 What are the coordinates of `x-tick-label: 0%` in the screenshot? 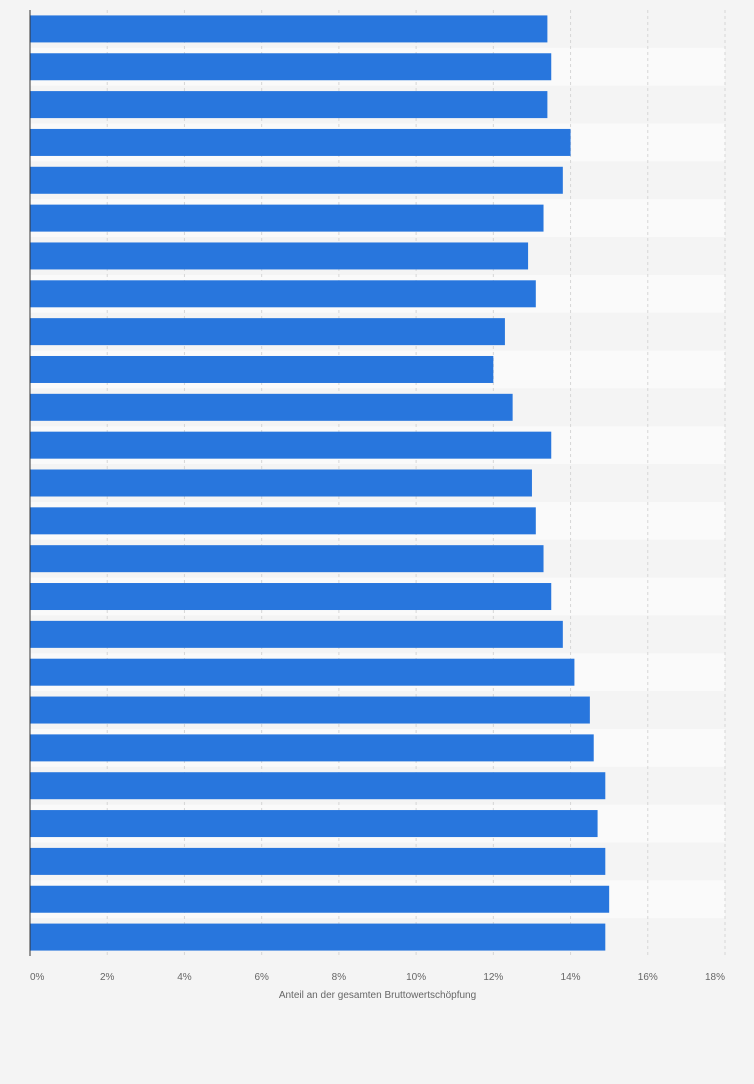 It's located at (37, 977).